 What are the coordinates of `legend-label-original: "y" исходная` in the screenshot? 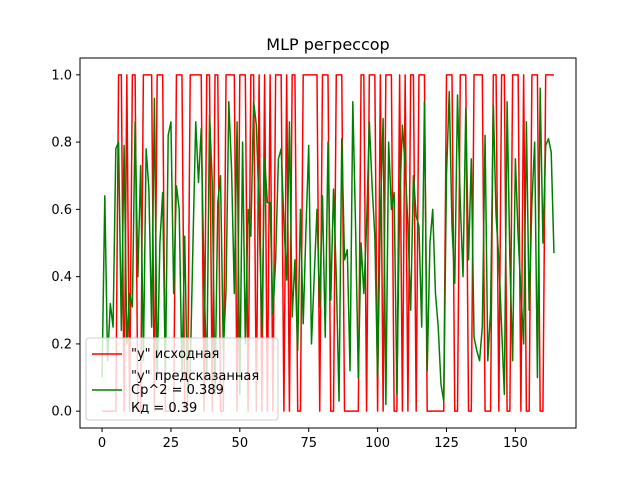 It's located at (175, 354).